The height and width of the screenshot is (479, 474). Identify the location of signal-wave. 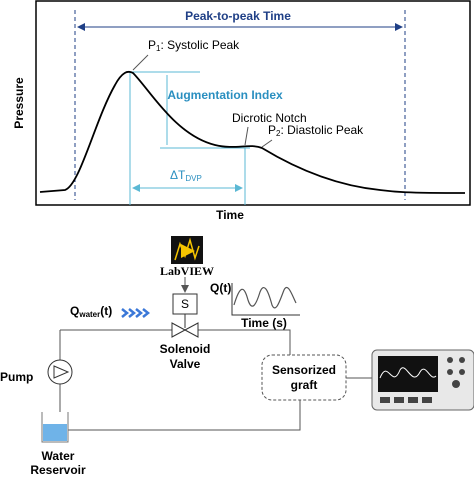
(265, 297).